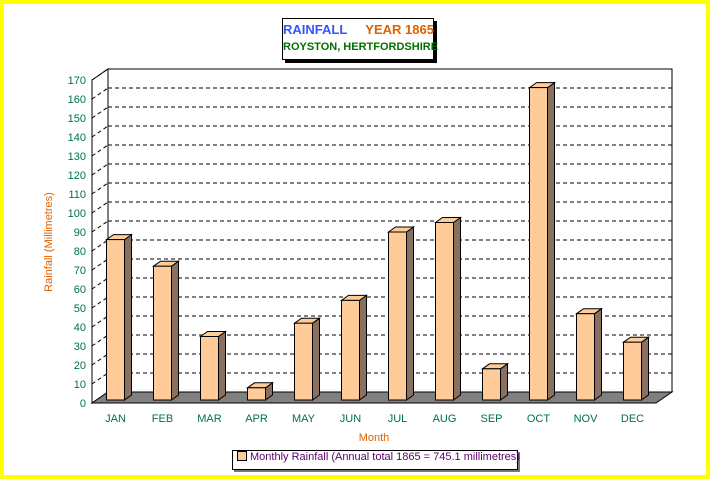 The width and height of the screenshot is (710, 479). I want to click on y-tick-label: 50, so click(80, 309).